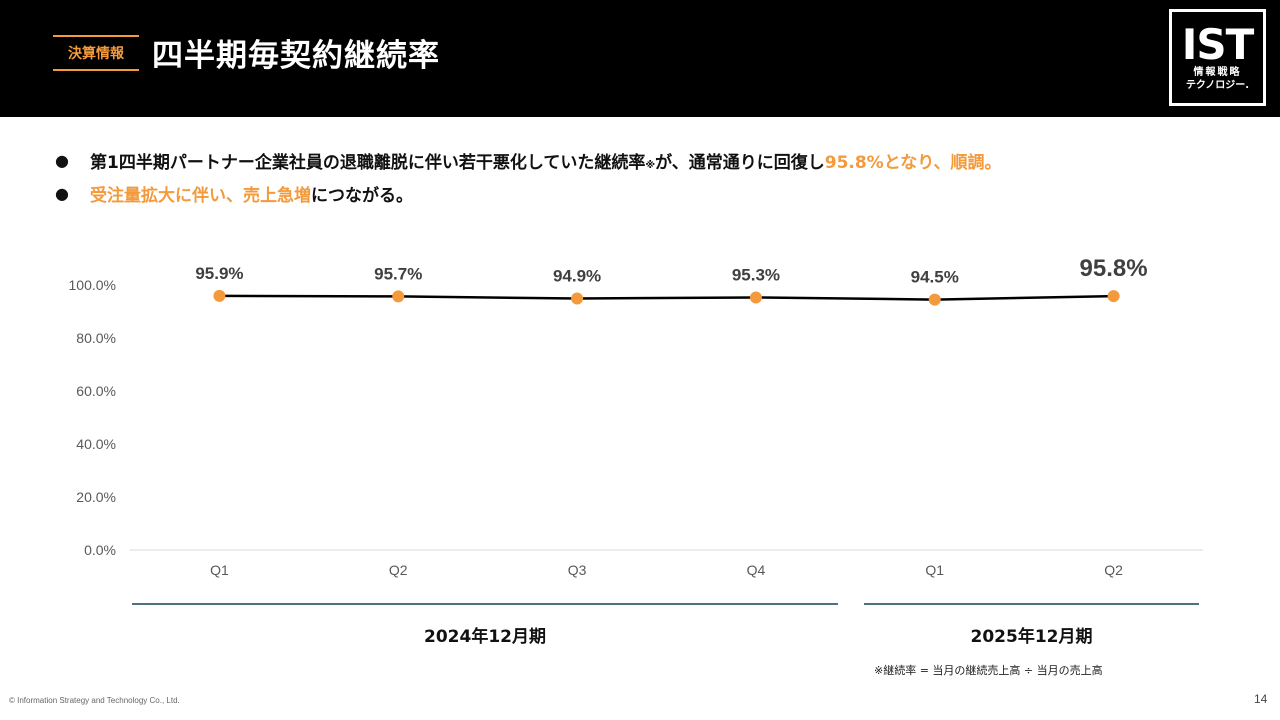 The height and width of the screenshot is (720, 1280). I want to click on y-tick-label: 40.0%, so click(96, 444).